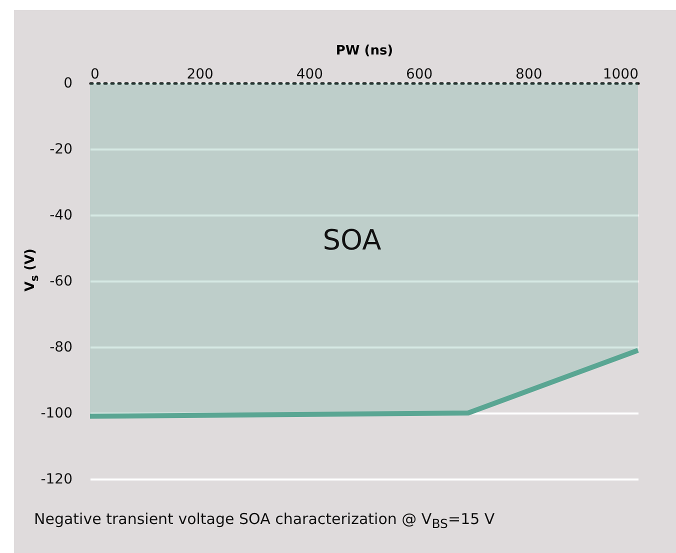  I want to click on annotation: SOA, so click(352, 240).